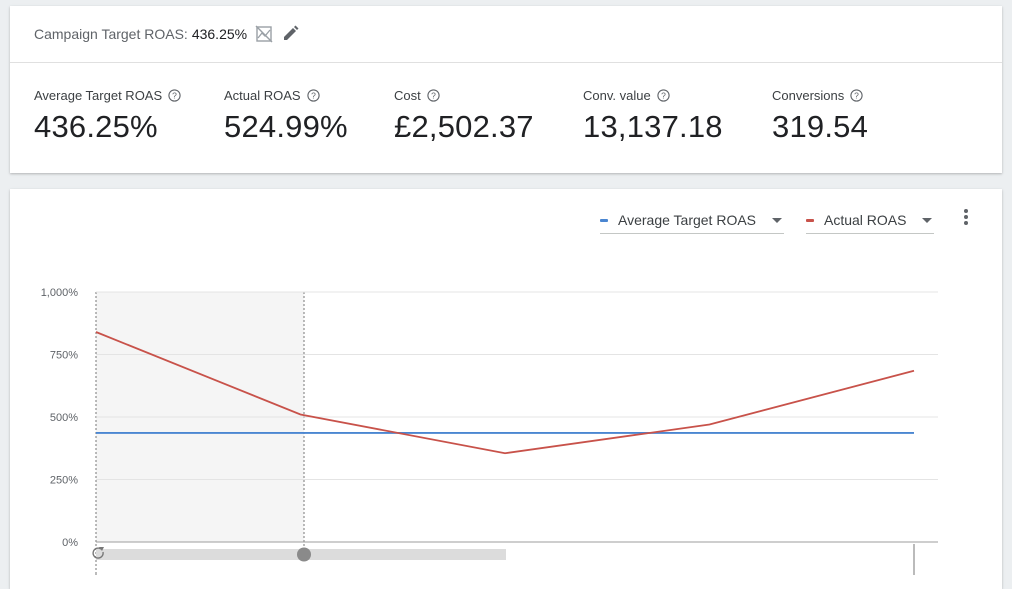  I want to click on metric-label: Cost, so click(407, 95).